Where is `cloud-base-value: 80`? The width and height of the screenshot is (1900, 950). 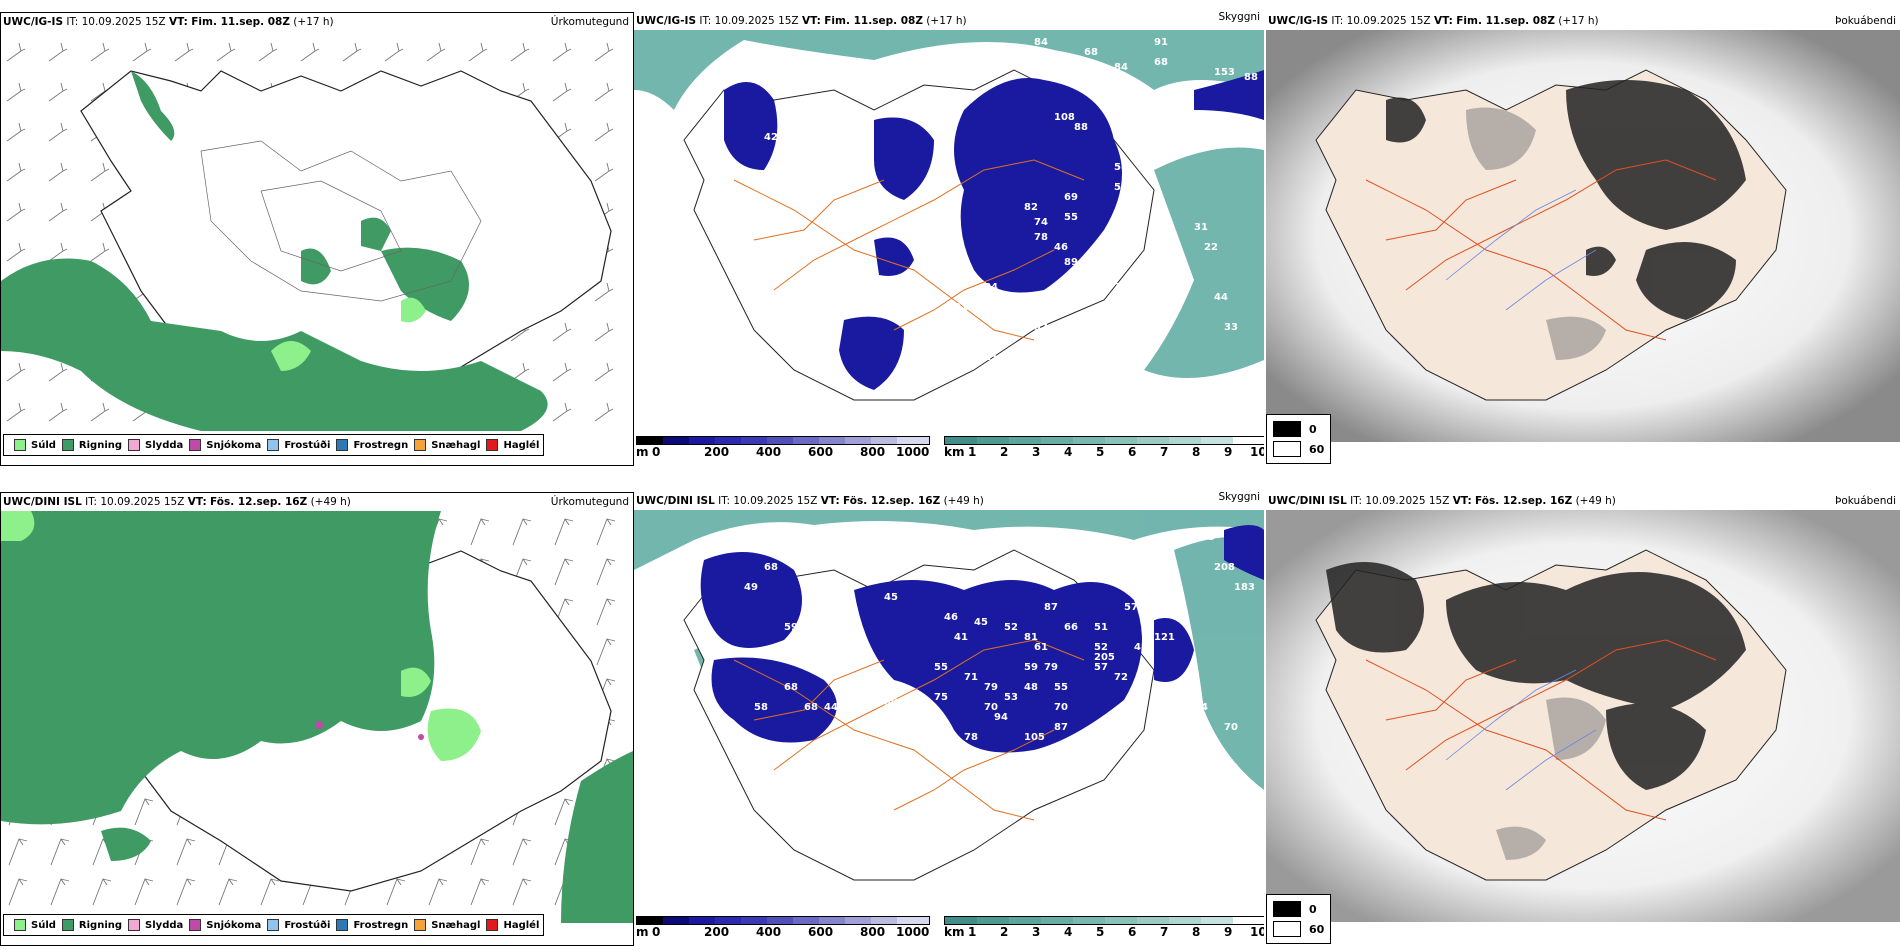 cloud-base-value: 80 is located at coordinates (891, 702).